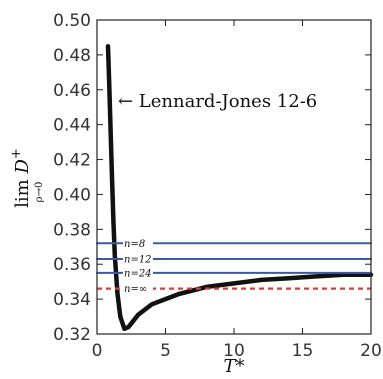  I want to click on y-tick-label: 0.34, so click(72, 300).